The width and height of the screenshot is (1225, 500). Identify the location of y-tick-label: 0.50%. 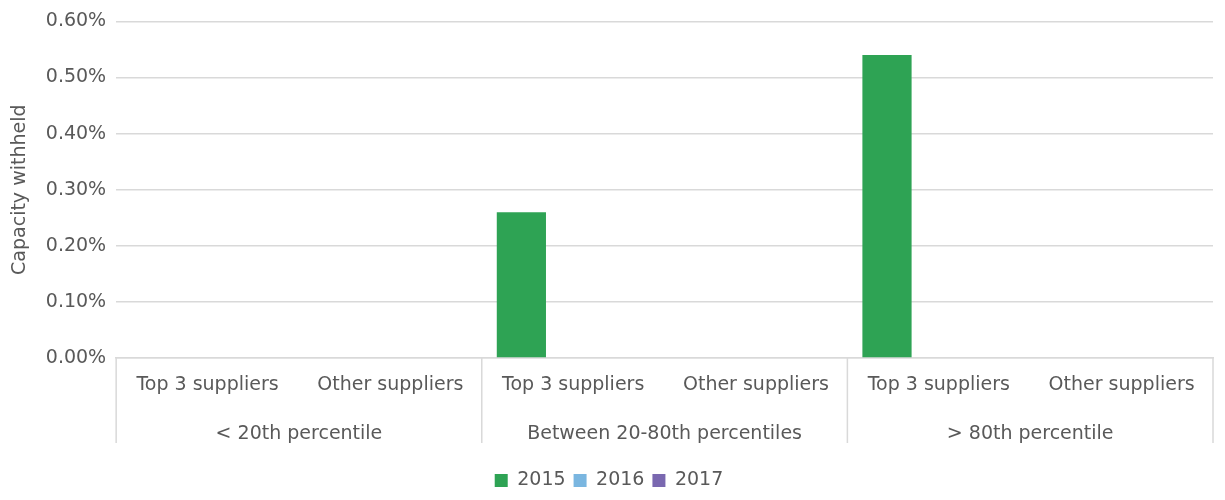
(76, 75).